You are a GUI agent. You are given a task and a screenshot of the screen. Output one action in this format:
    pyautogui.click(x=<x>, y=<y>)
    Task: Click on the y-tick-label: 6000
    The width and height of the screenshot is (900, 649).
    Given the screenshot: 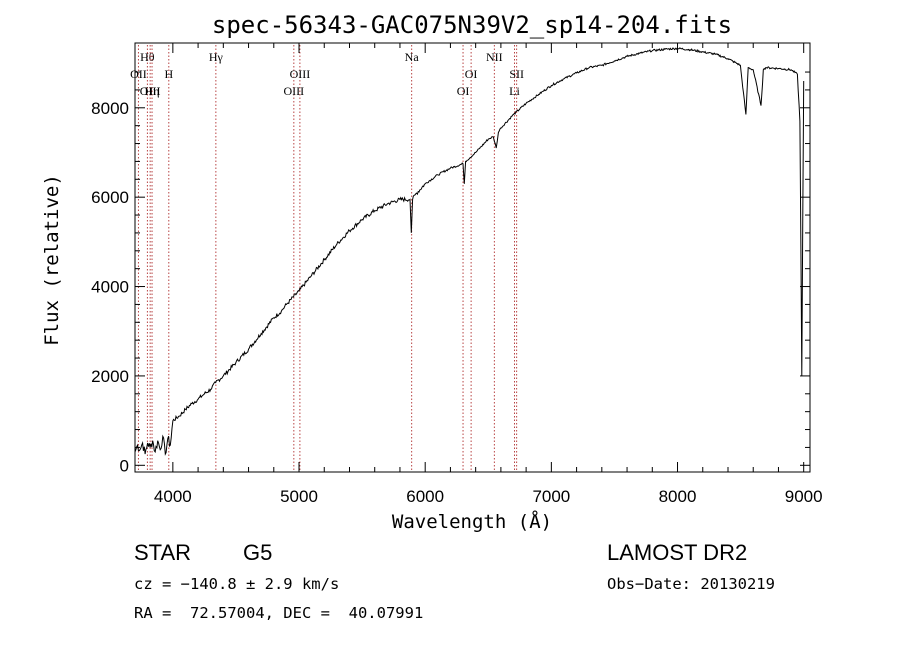 What is the action you would take?
    pyautogui.click(x=110, y=197)
    